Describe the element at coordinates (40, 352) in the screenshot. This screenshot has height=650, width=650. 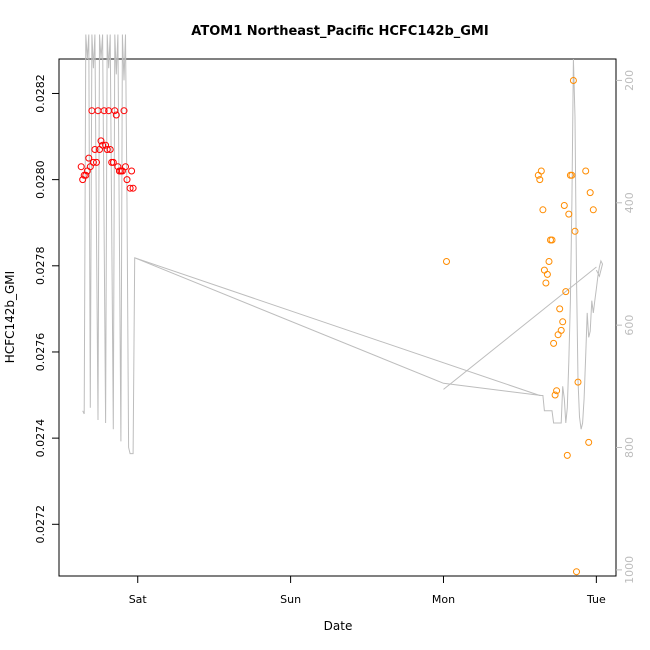
I see `y-tick-label: 0.0276` at that location.